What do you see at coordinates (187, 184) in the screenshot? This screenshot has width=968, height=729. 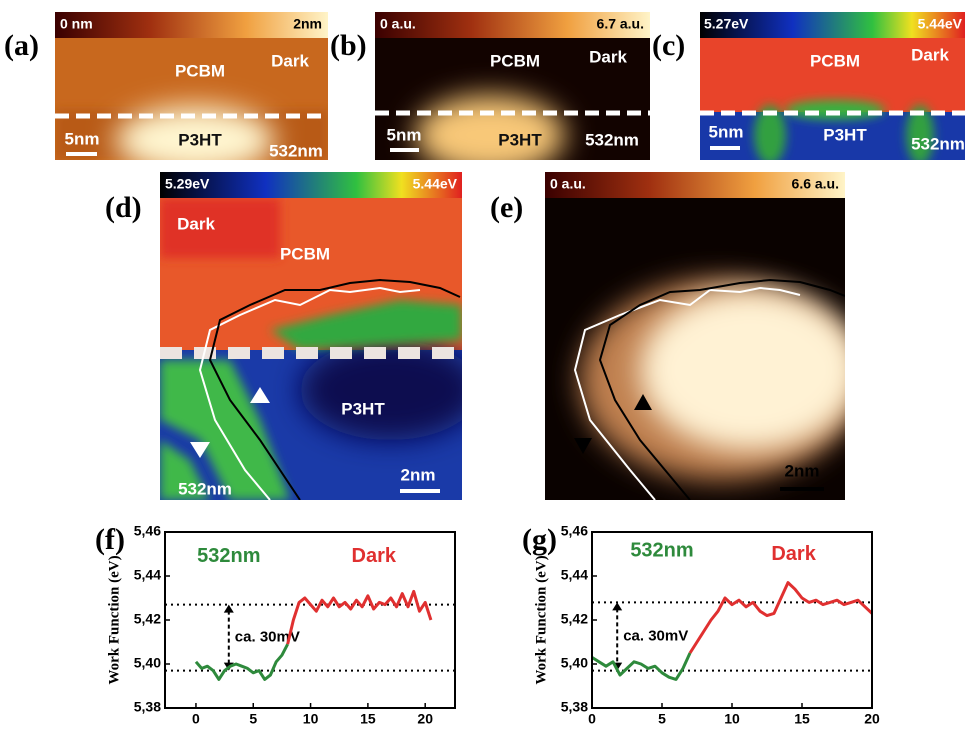 I see `colorbar-min: 5.29eV` at bounding box center [187, 184].